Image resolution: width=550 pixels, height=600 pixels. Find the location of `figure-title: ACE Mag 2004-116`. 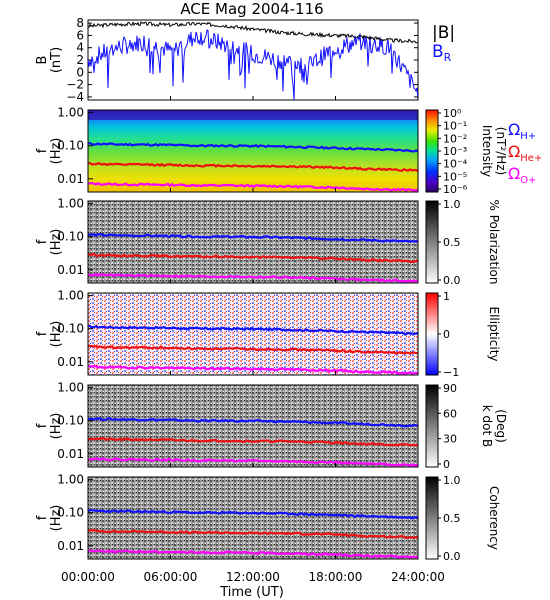

figure-title: ACE Mag 2004-116 is located at coordinates (251, 9).